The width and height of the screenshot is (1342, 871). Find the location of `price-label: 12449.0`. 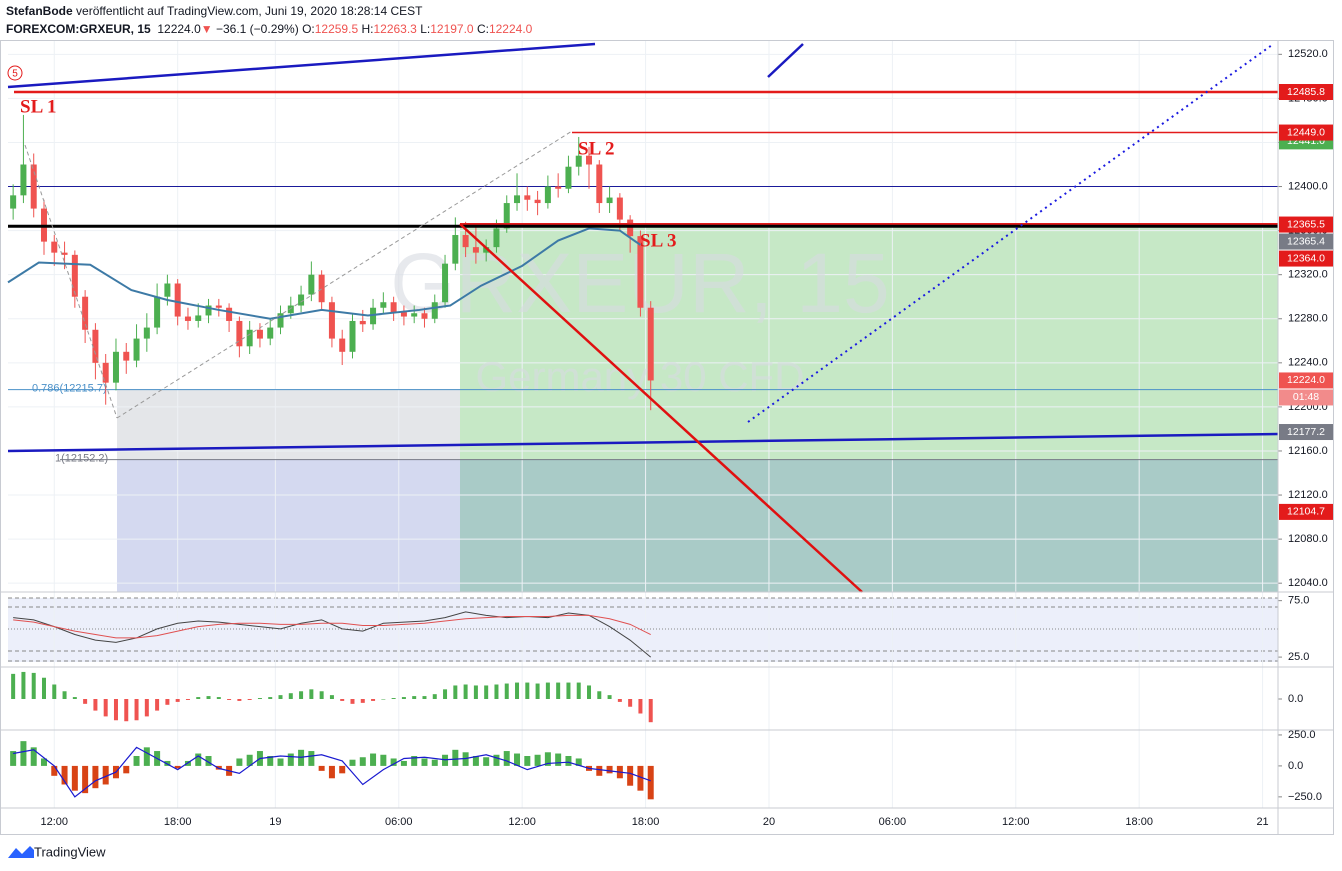

price-label: 12449.0 is located at coordinates (1306, 132).